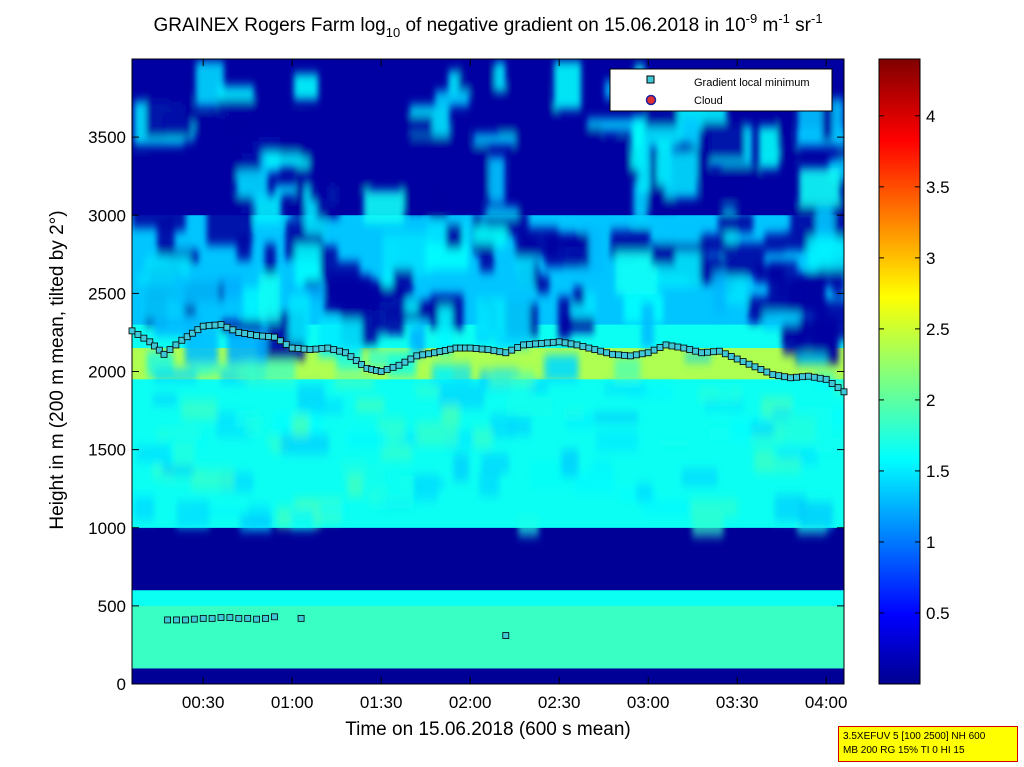  What do you see at coordinates (107, 450) in the screenshot?
I see `y-tick-label: 1500` at bounding box center [107, 450].